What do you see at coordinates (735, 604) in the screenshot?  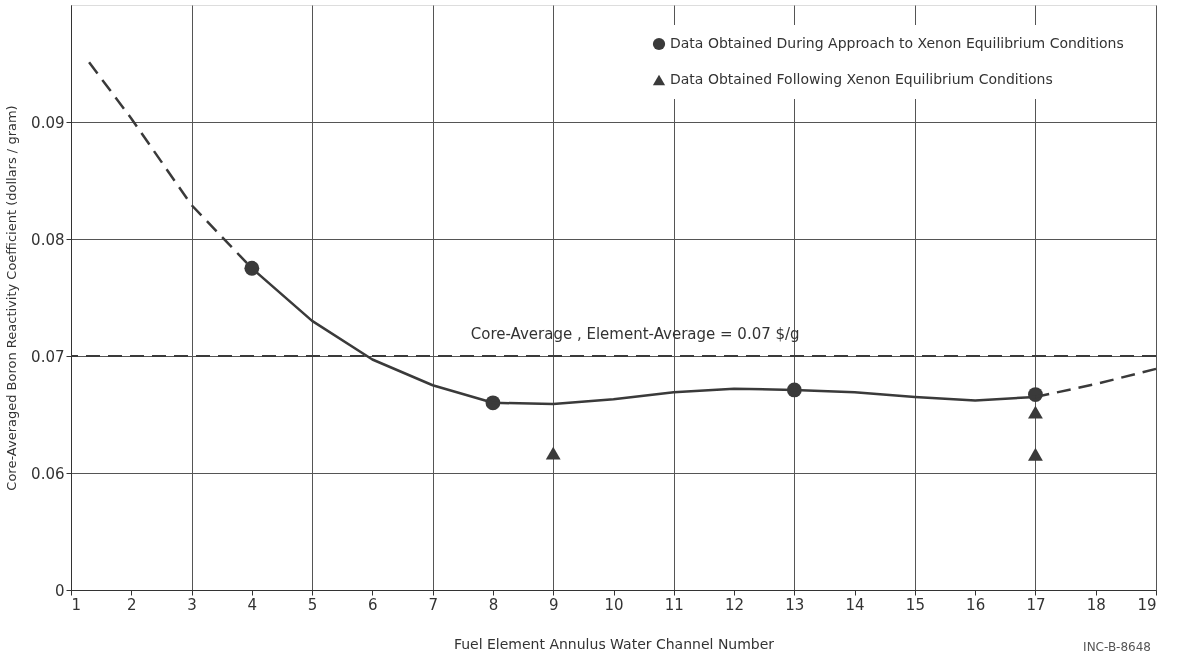 I see `x-tick-label: 12` at bounding box center [735, 604].